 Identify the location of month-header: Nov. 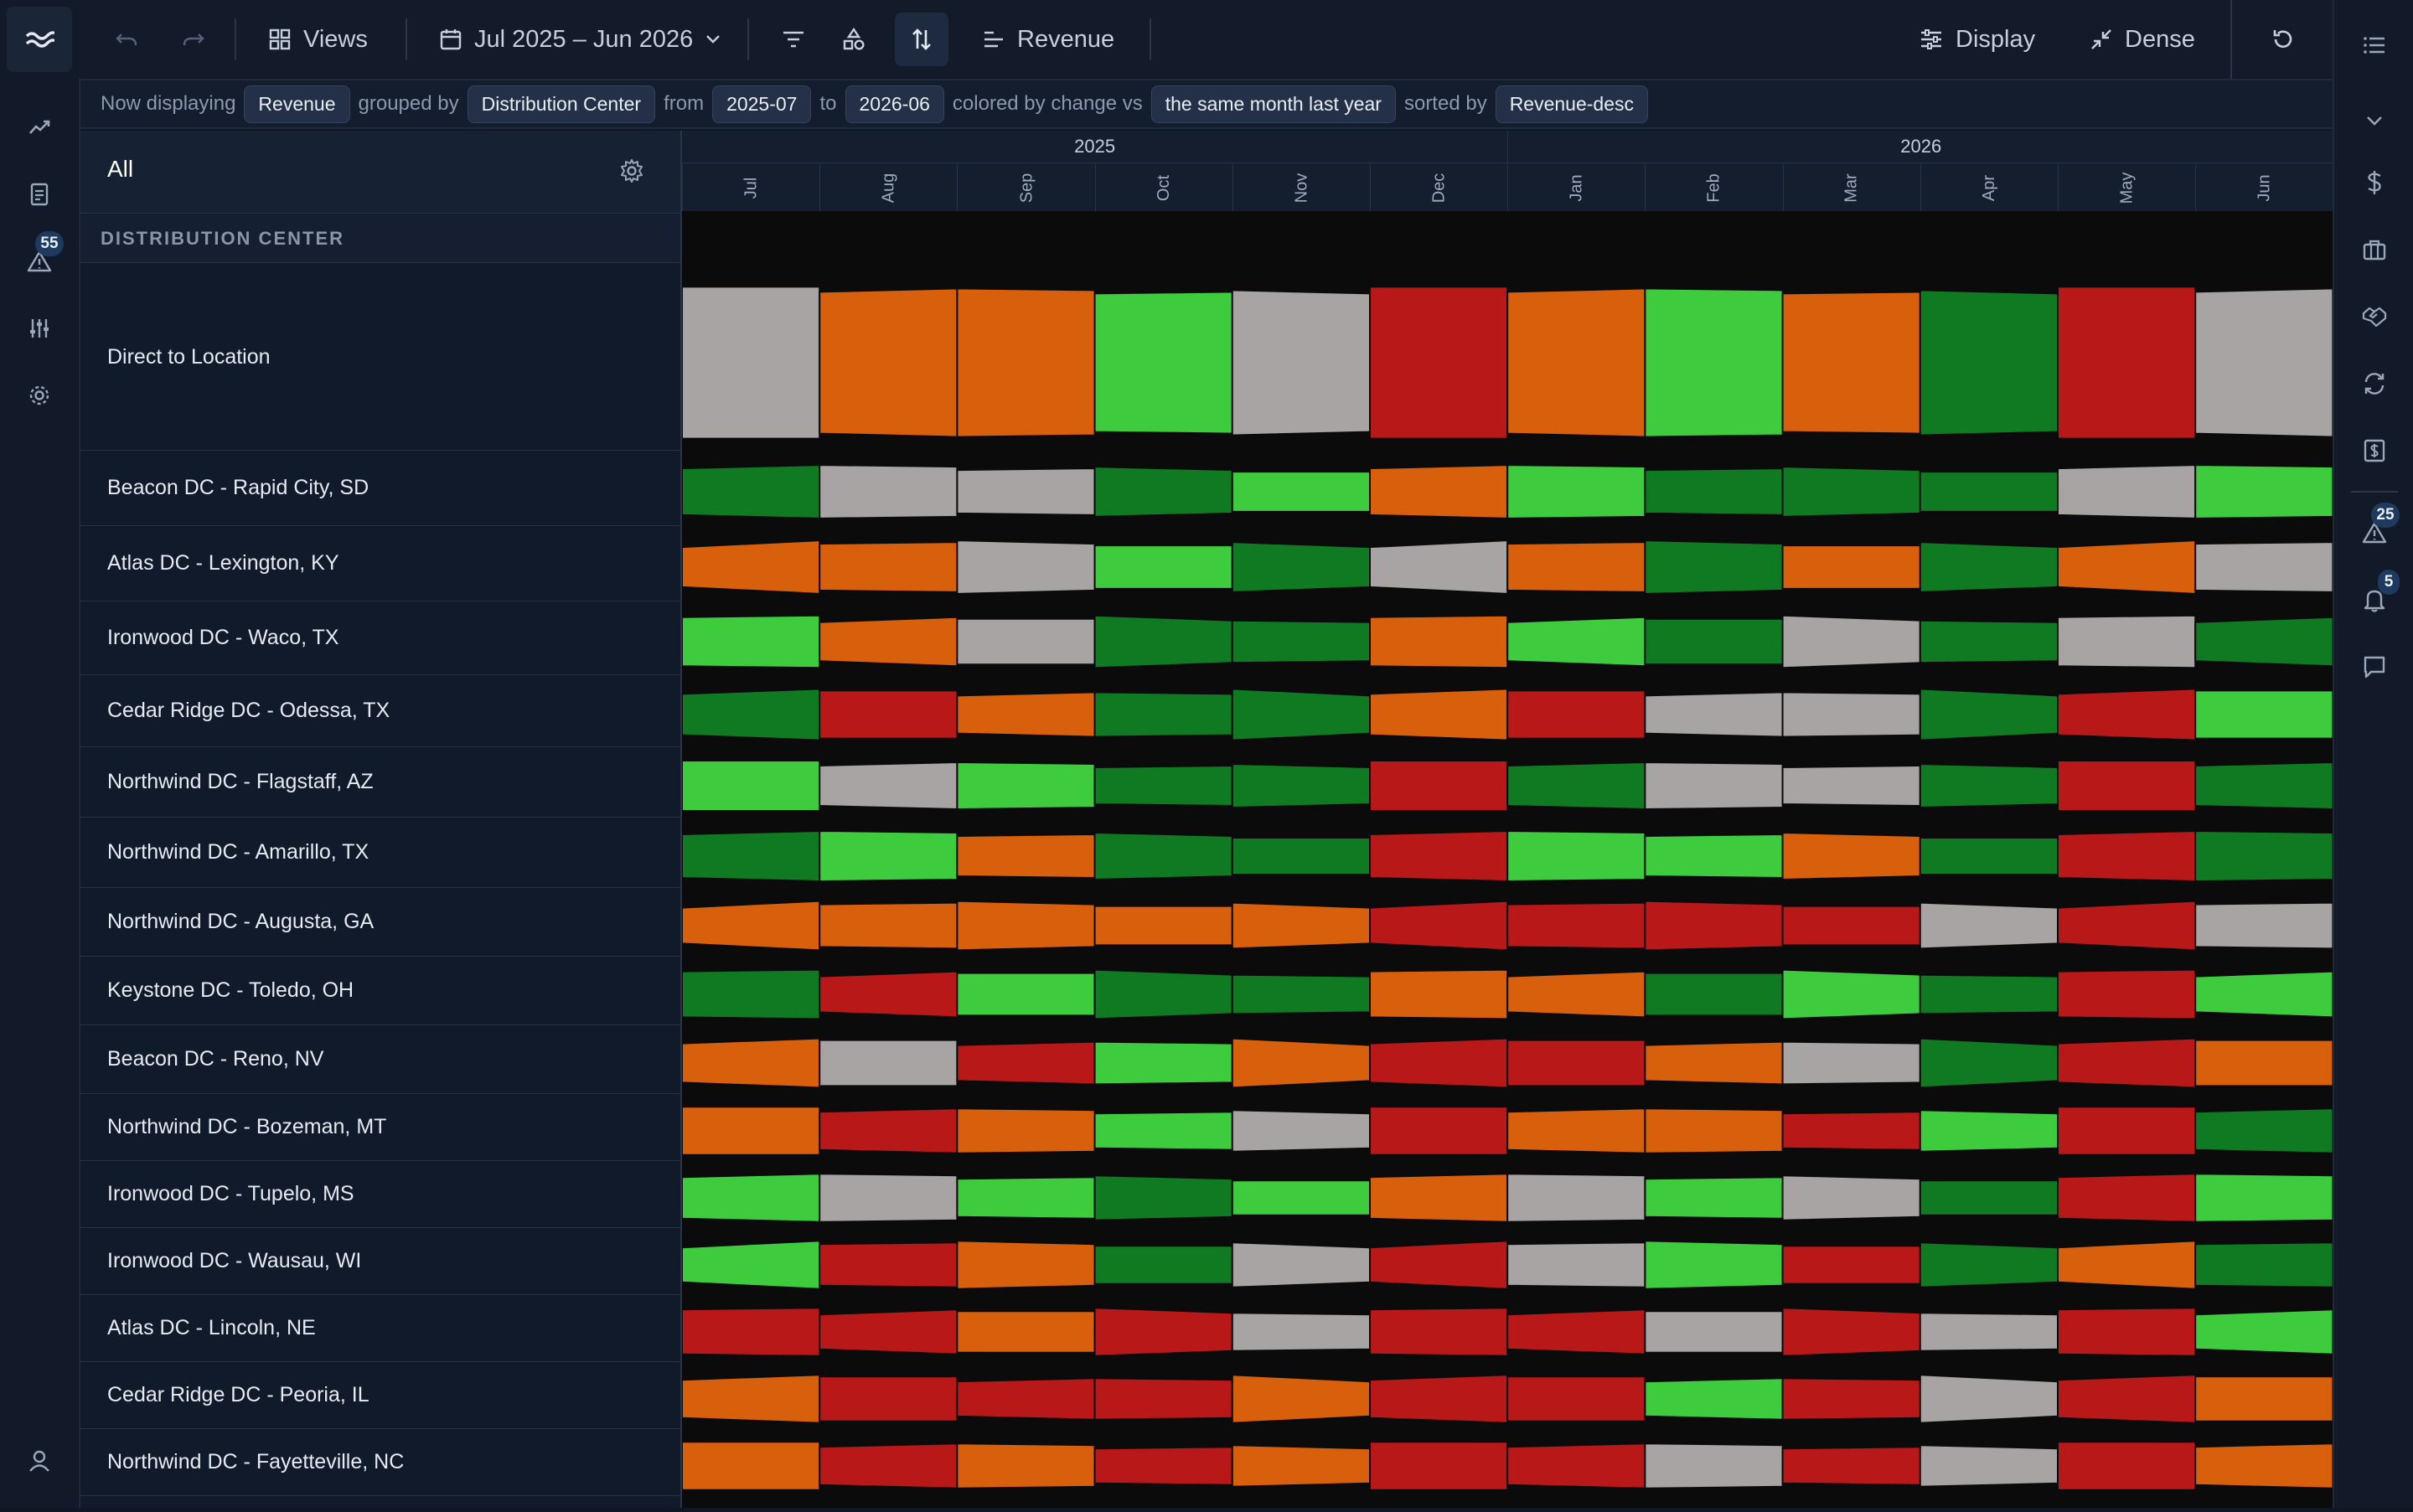
(1301, 187).